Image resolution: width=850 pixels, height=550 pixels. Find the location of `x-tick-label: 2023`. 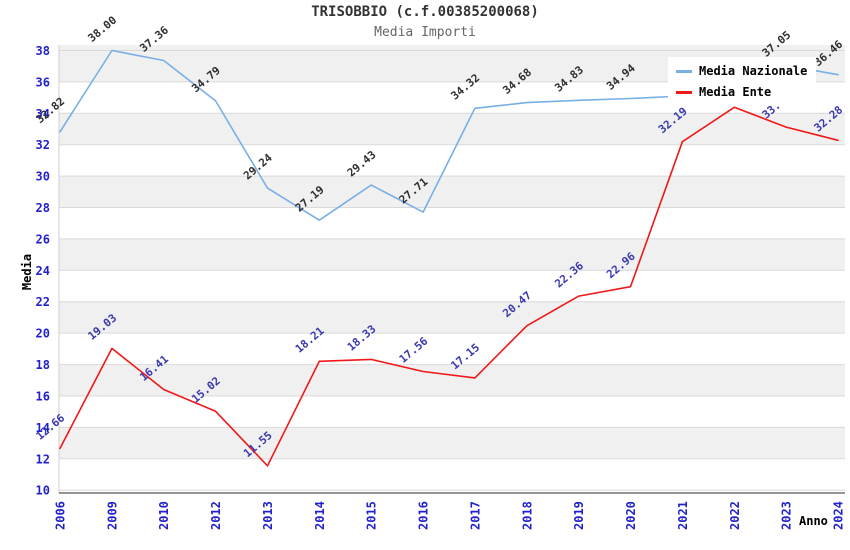

x-tick-label: 2023 is located at coordinates (787, 515).